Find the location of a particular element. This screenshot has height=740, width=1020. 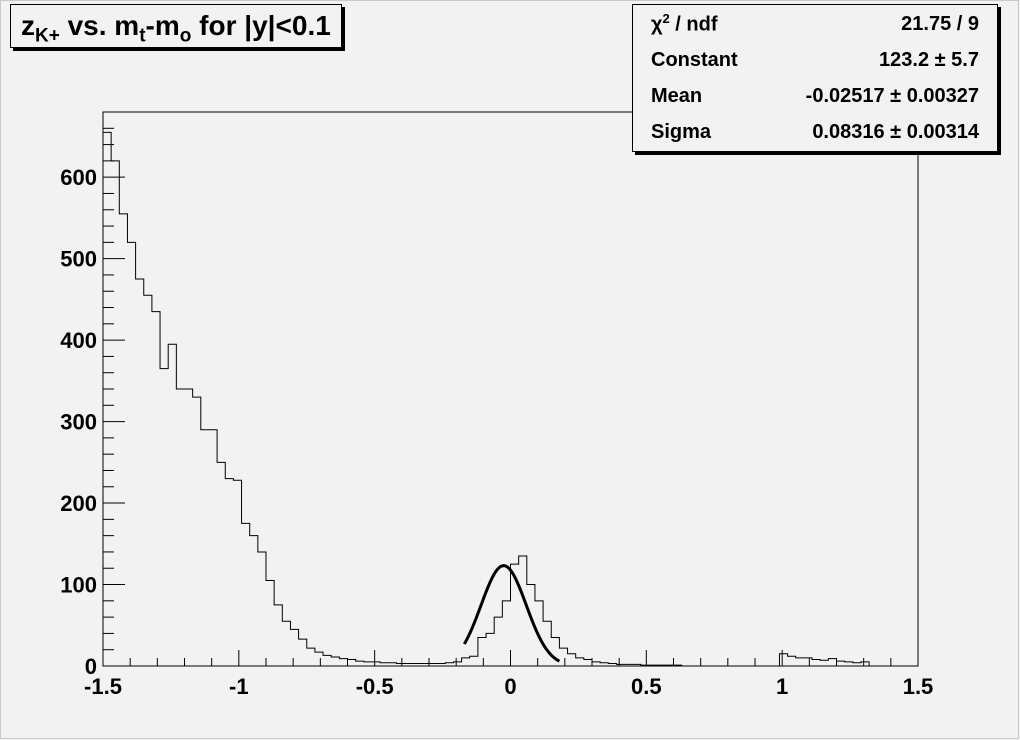

constant-value: 123.2 ± 5.7 is located at coordinates (929, 59).